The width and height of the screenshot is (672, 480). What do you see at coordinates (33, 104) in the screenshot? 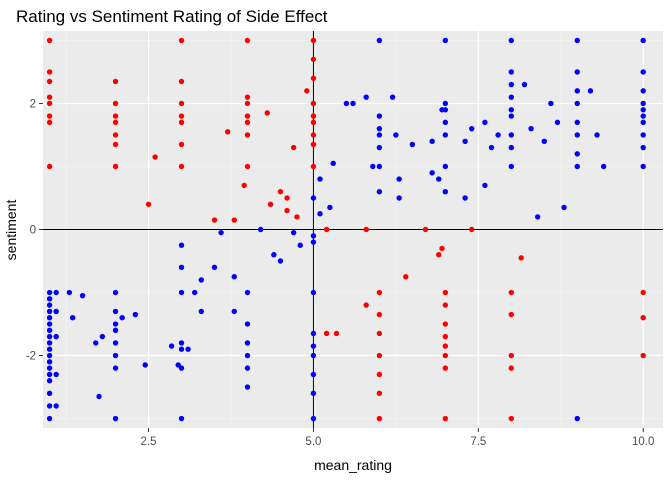
I see `y-tick-label: 2` at bounding box center [33, 104].